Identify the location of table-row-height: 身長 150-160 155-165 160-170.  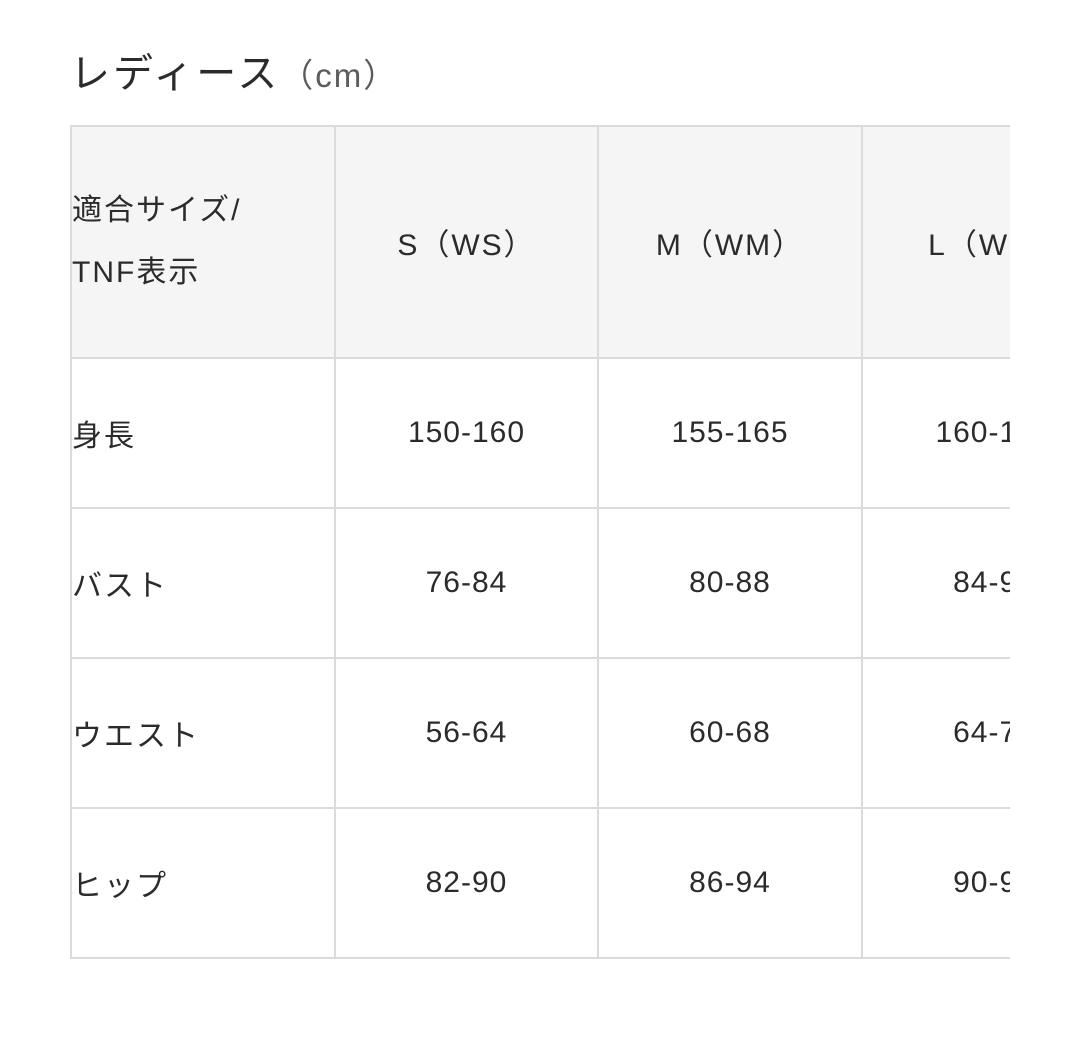
(540, 433).